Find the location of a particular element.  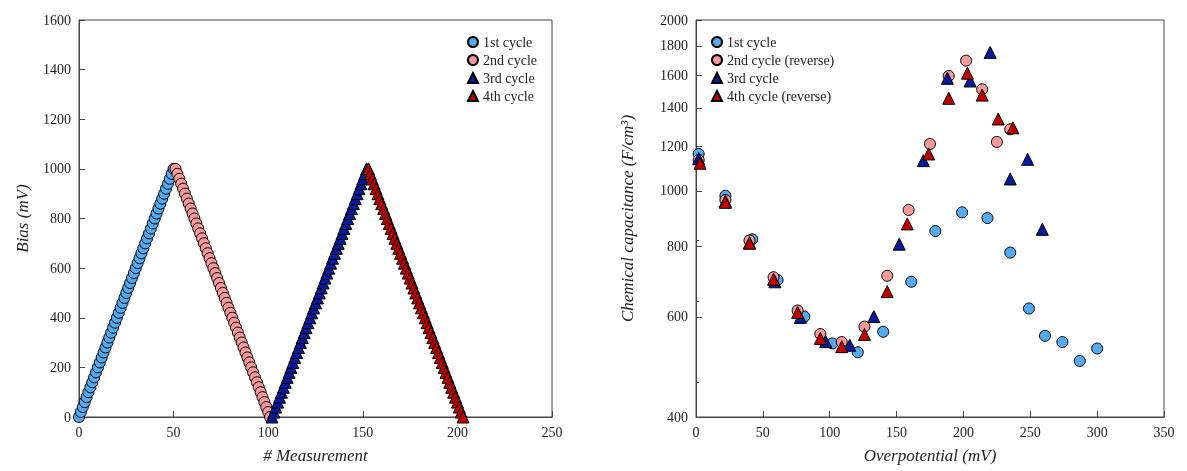

legend-label: 4th cycle (reverse) is located at coordinates (779, 96).